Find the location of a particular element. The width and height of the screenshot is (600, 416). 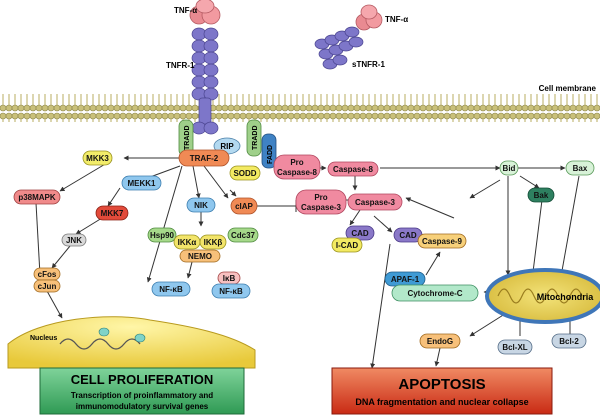

caspase3-shape is located at coordinates (375, 202).